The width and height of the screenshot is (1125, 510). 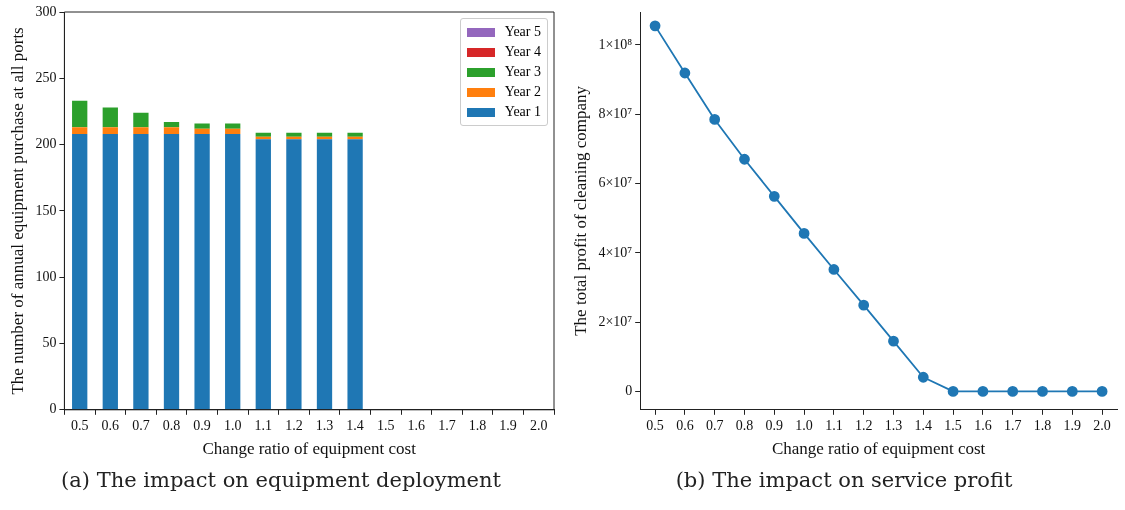 What do you see at coordinates (844, 480) in the screenshot?
I see `text: (b) The impact on service profit` at bounding box center [844, 480].